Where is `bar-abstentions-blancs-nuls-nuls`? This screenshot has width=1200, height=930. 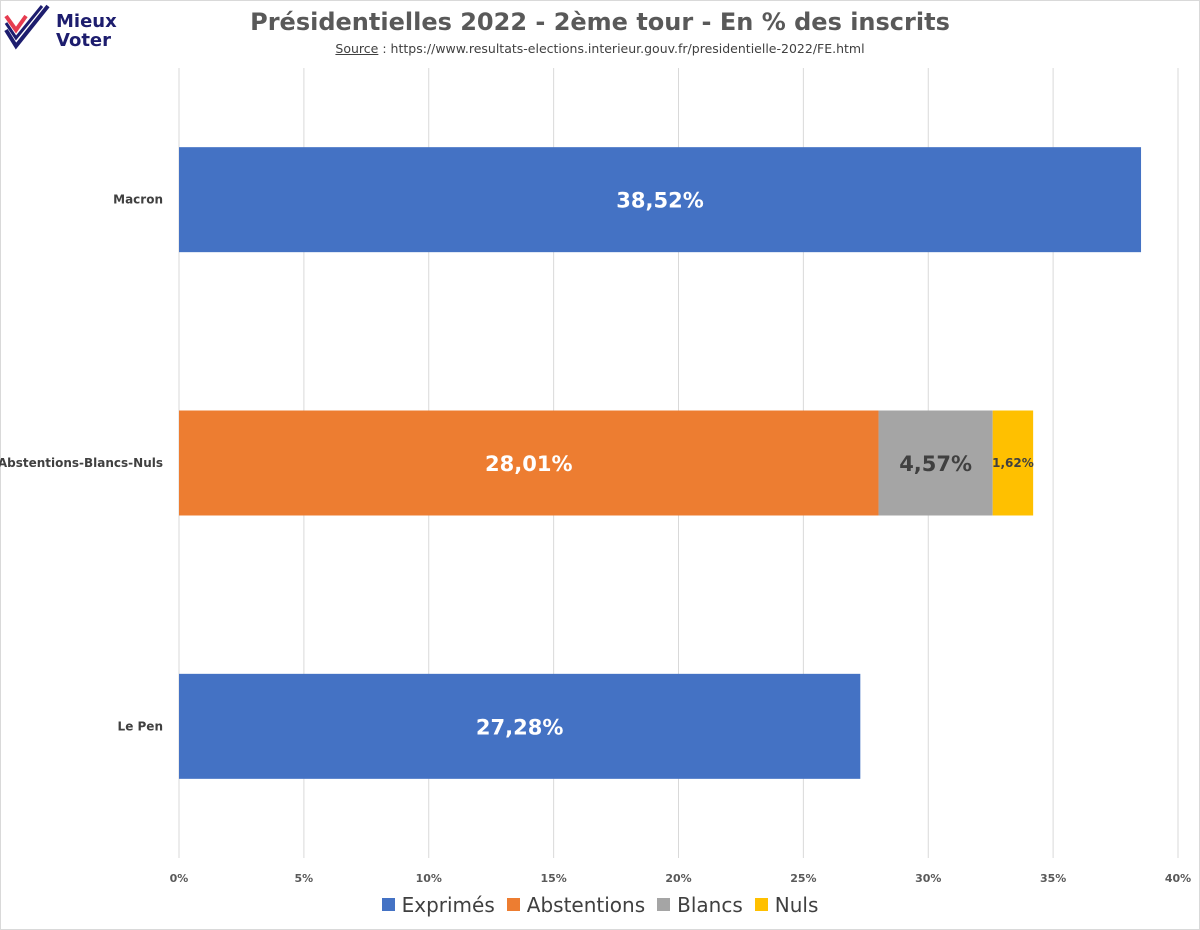
bar-abstentions-blancs-nuls-nuls is located at coordinates (1013, 463).